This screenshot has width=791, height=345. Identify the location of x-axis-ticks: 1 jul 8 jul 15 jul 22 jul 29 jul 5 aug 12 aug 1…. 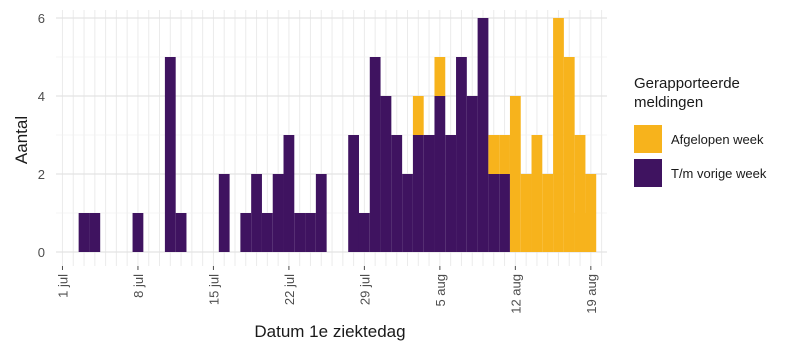
(327, 290).